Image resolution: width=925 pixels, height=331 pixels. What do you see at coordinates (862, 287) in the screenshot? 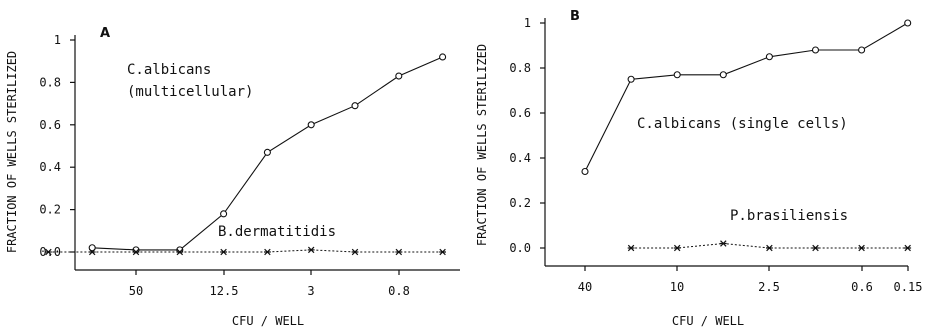
I see `x-tick-label: 0.6` at bounding box center [862, 287].